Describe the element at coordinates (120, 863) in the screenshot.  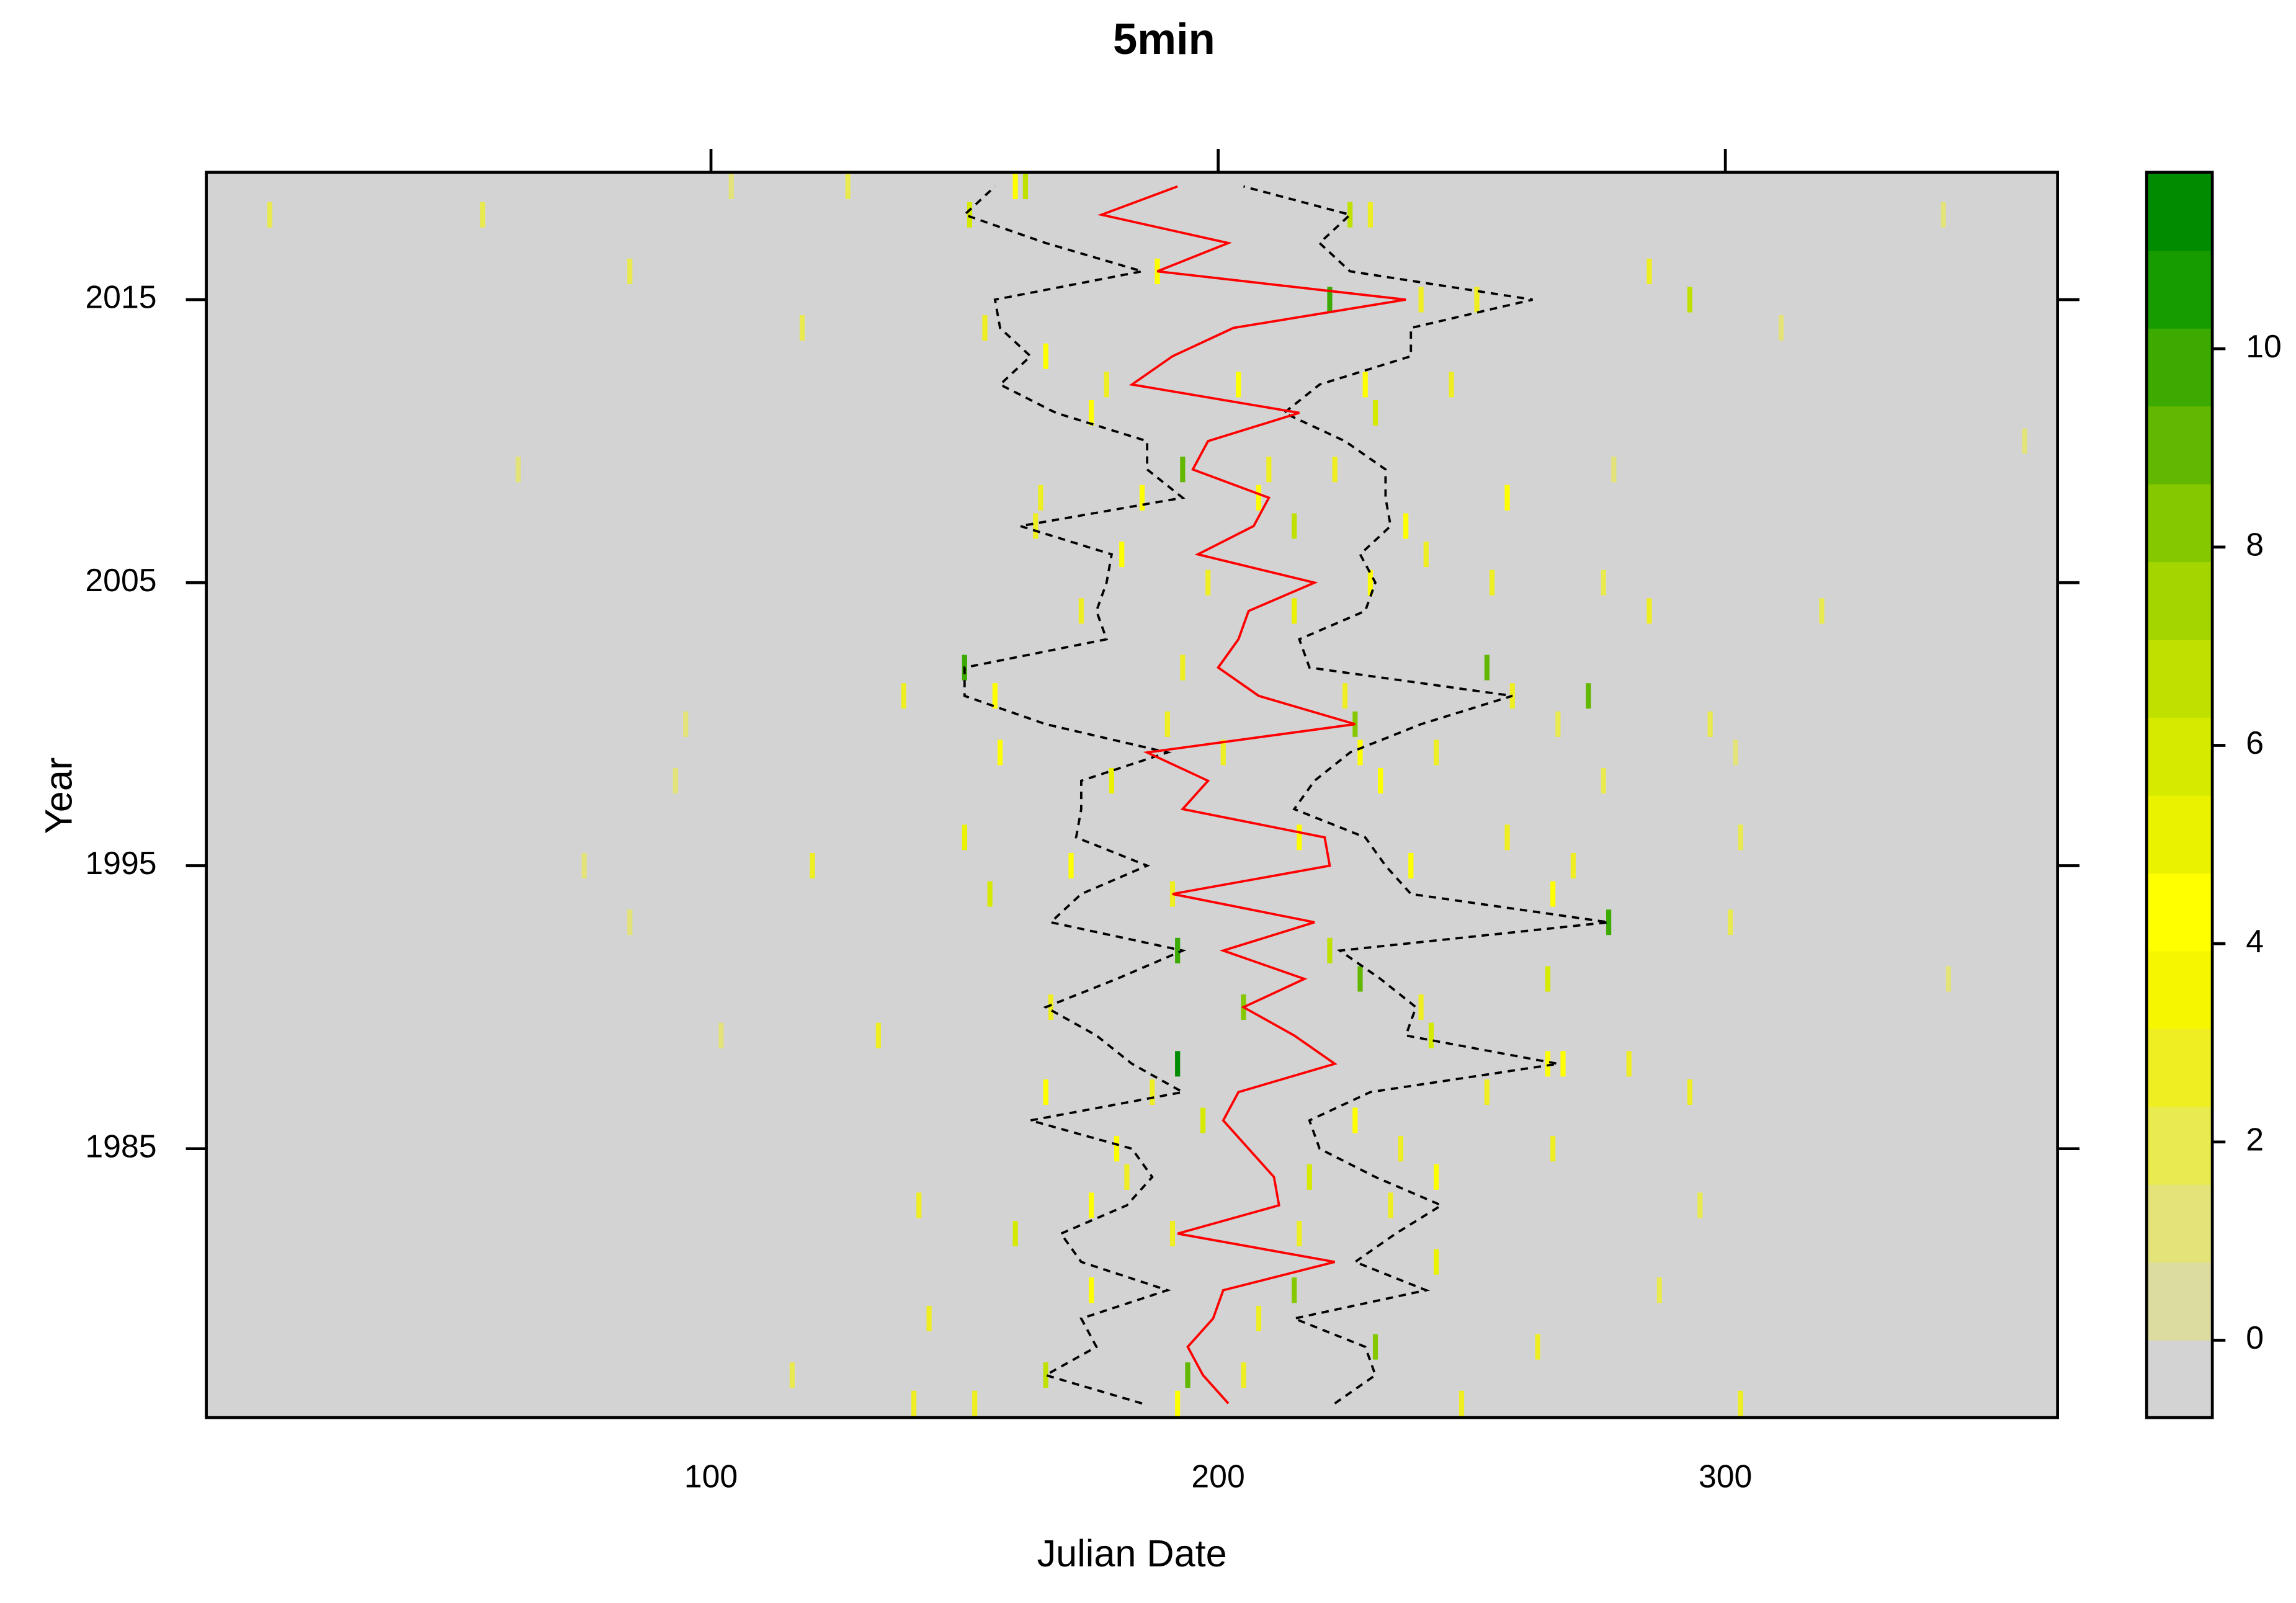
I see `y-tick-label: 1995` at that location.